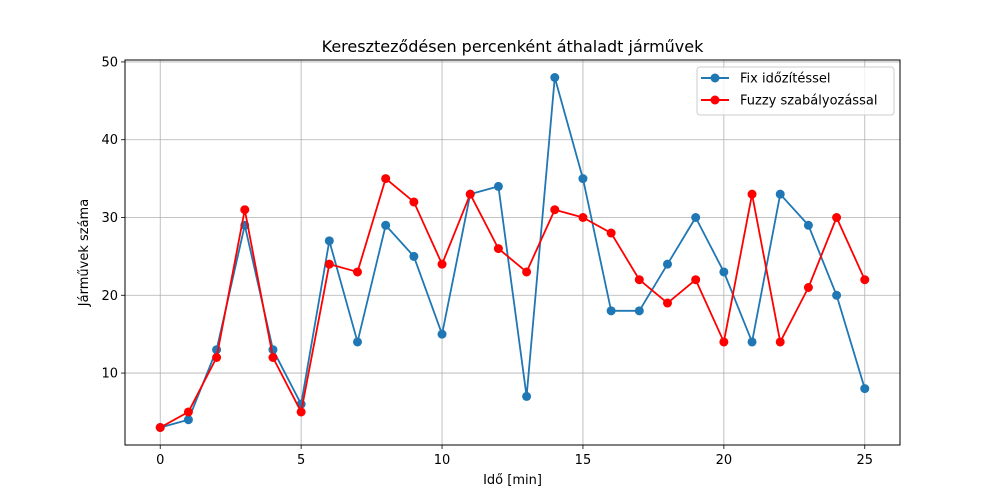  What do you see at coordinates (512, 480) in the screenshot?
I see `x-axis-title: Idő [min]` at bounding box center [512, 480].